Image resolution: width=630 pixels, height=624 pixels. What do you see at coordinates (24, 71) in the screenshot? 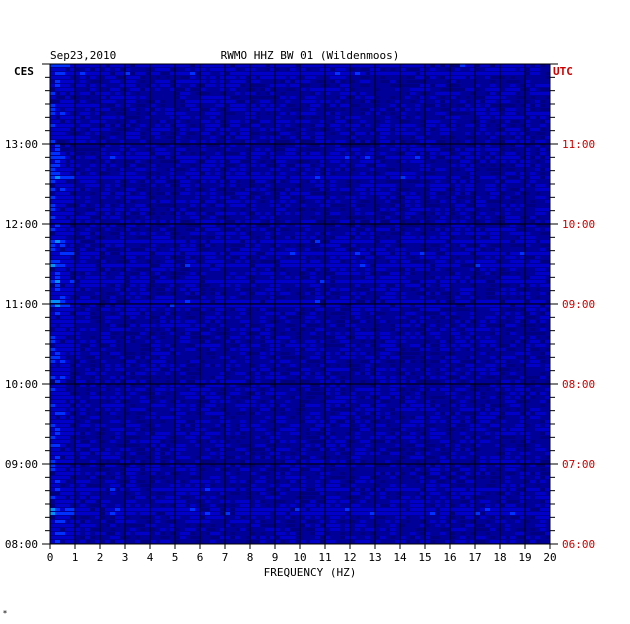
I see `left-timezone-label: CES` at bounding box center [24, 71].